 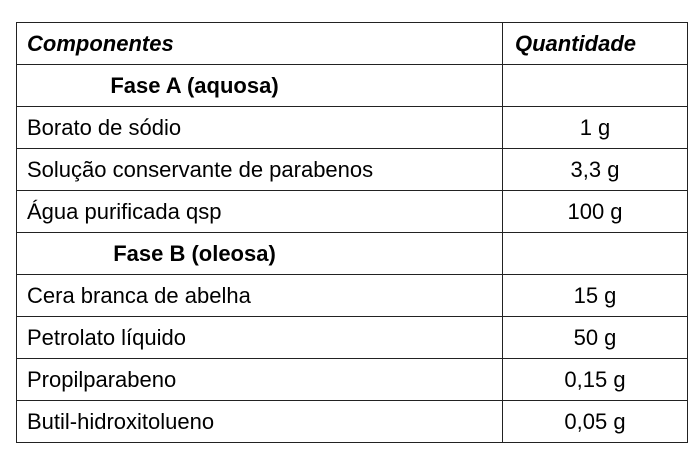 What do you see at coordinates (259, 85) in the screenshot?
I see `phase-title: Fase A (aquosa)` at bounding box center [259, 85].